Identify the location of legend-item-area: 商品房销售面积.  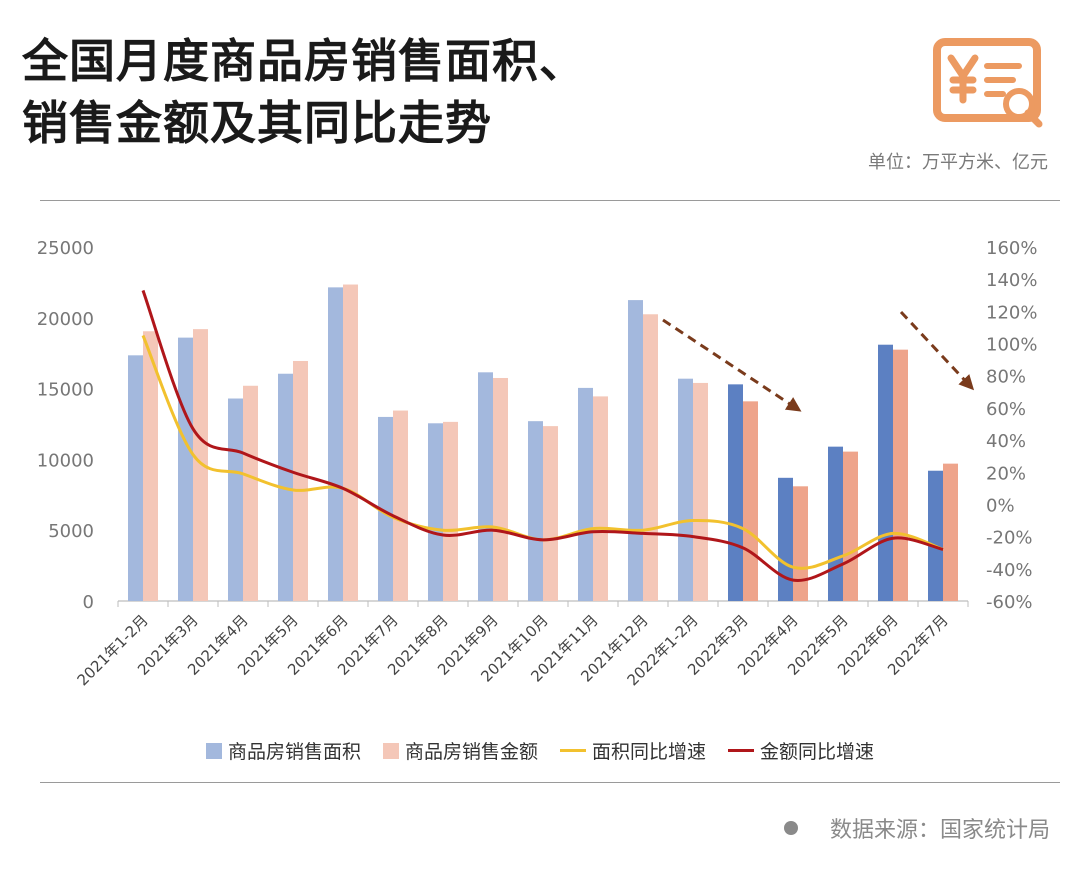
(283, 750).